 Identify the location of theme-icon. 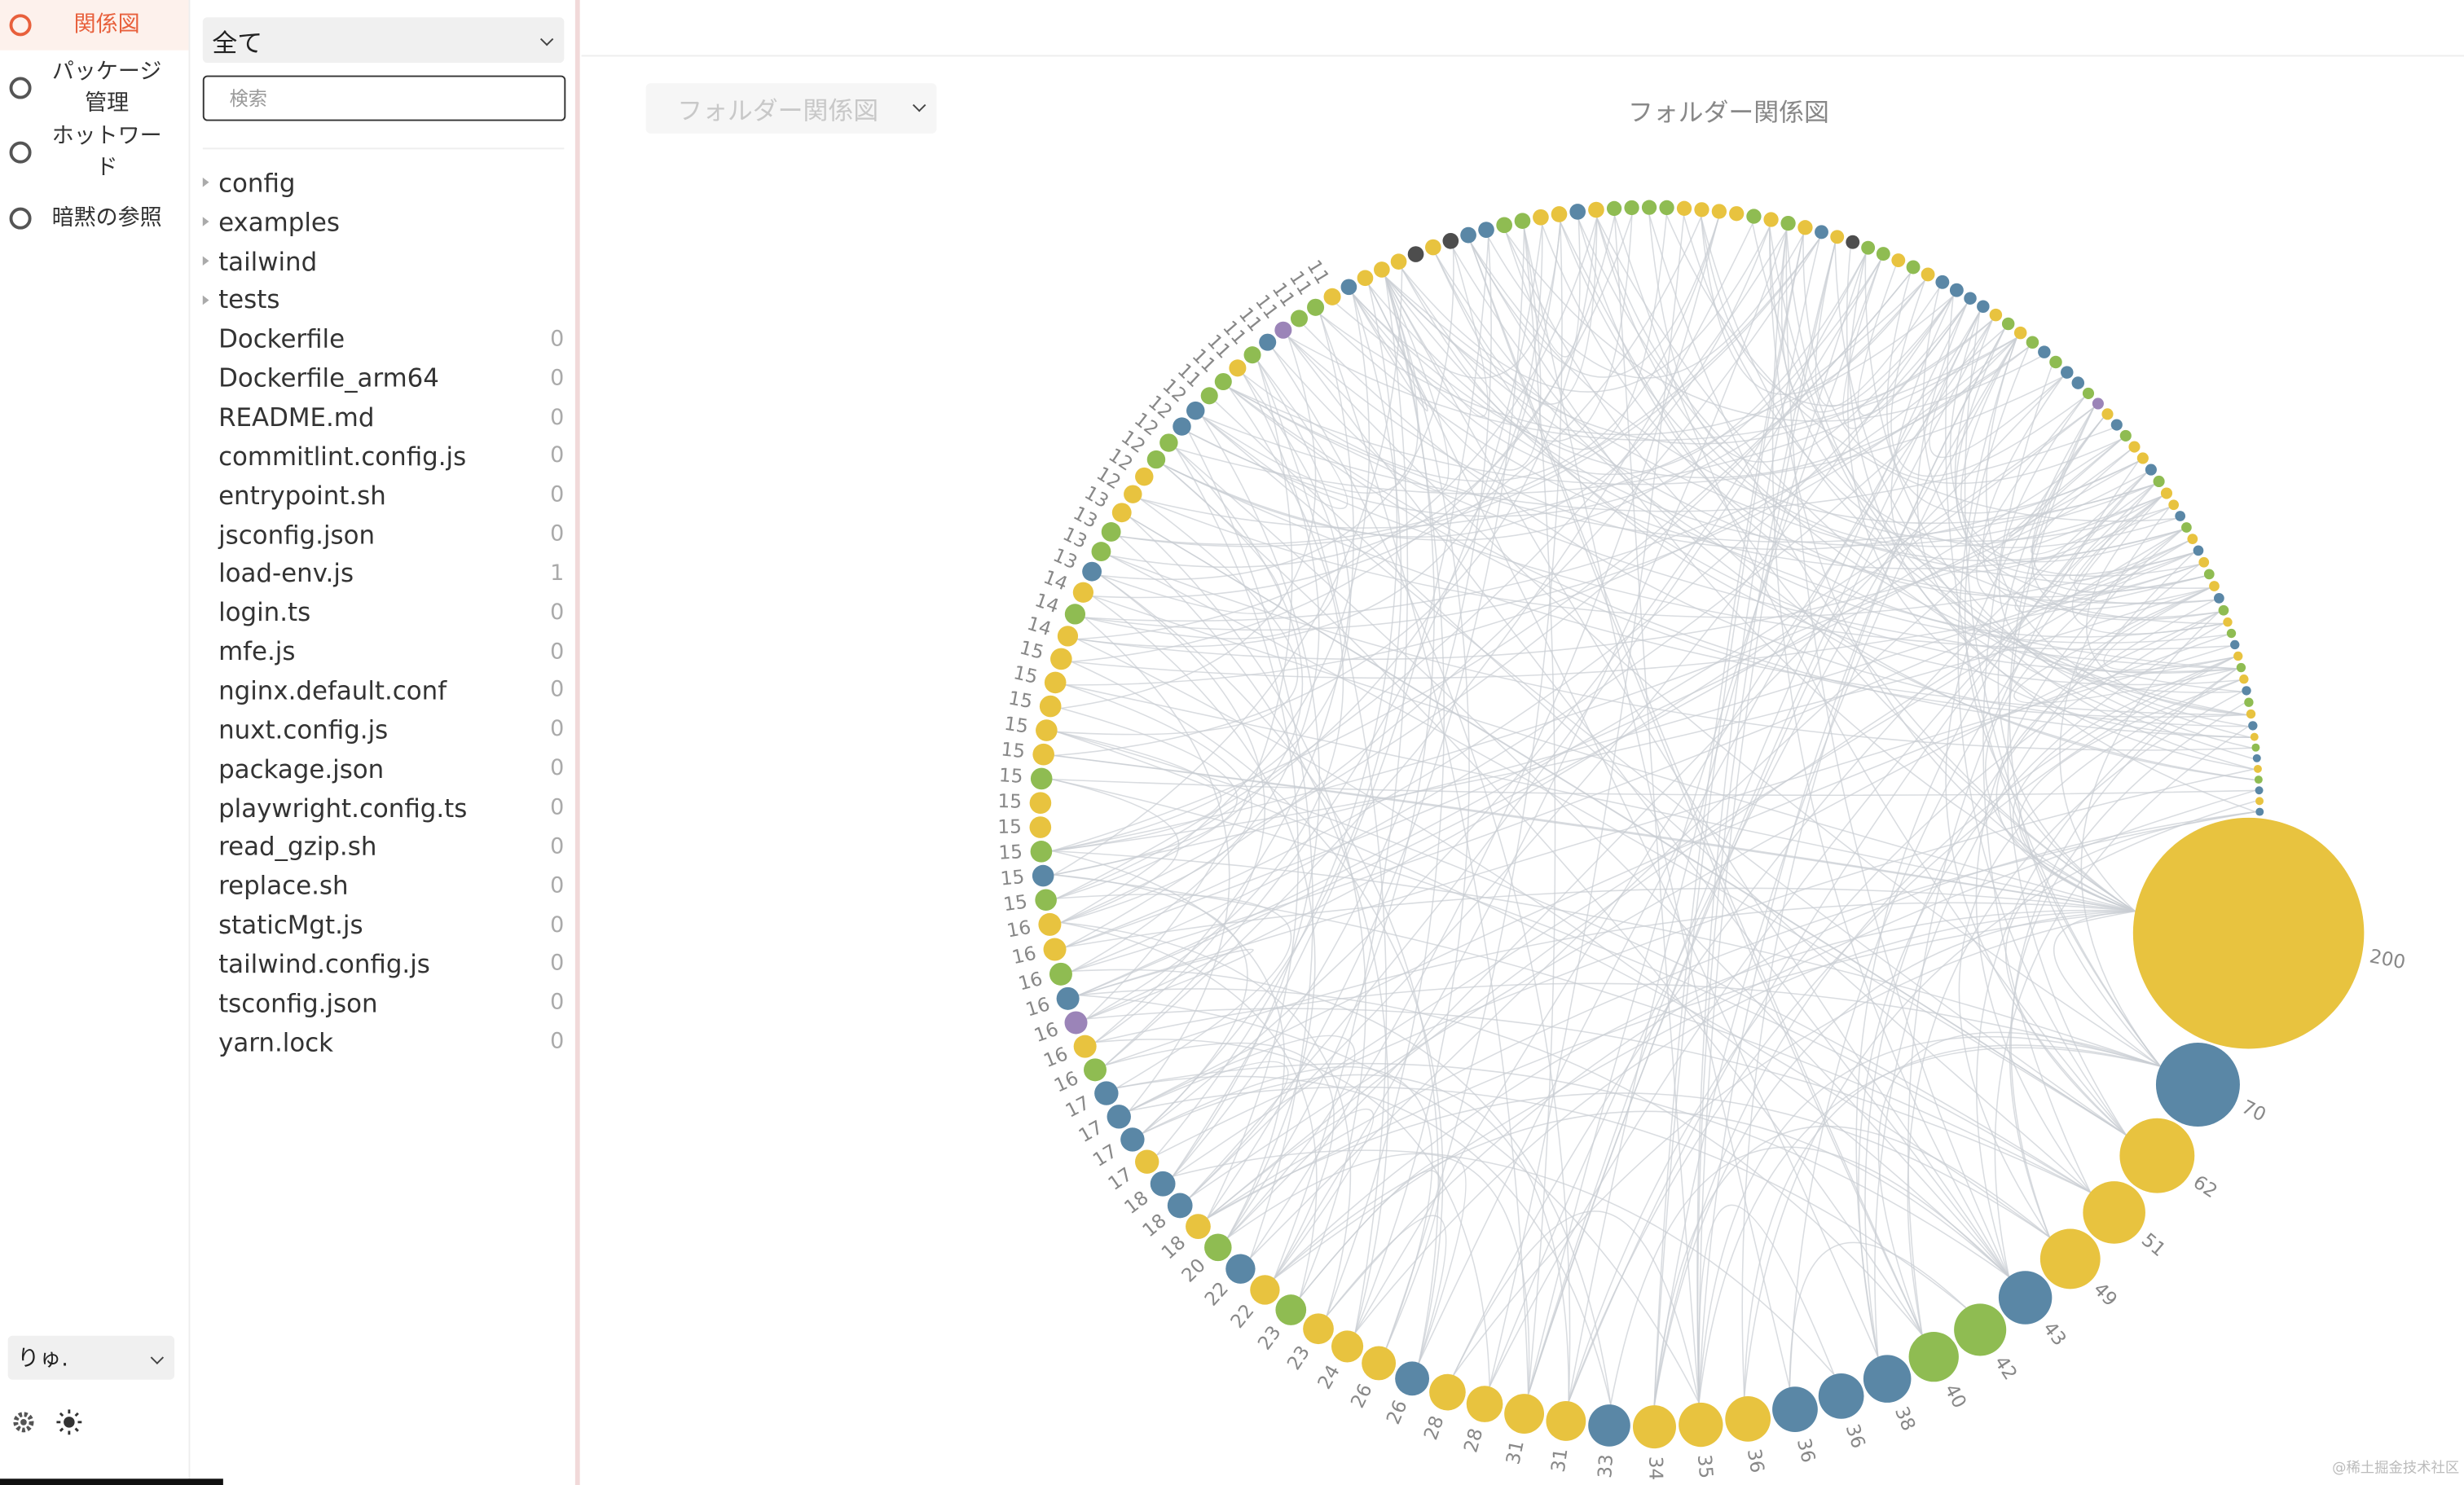
(69, 1422).